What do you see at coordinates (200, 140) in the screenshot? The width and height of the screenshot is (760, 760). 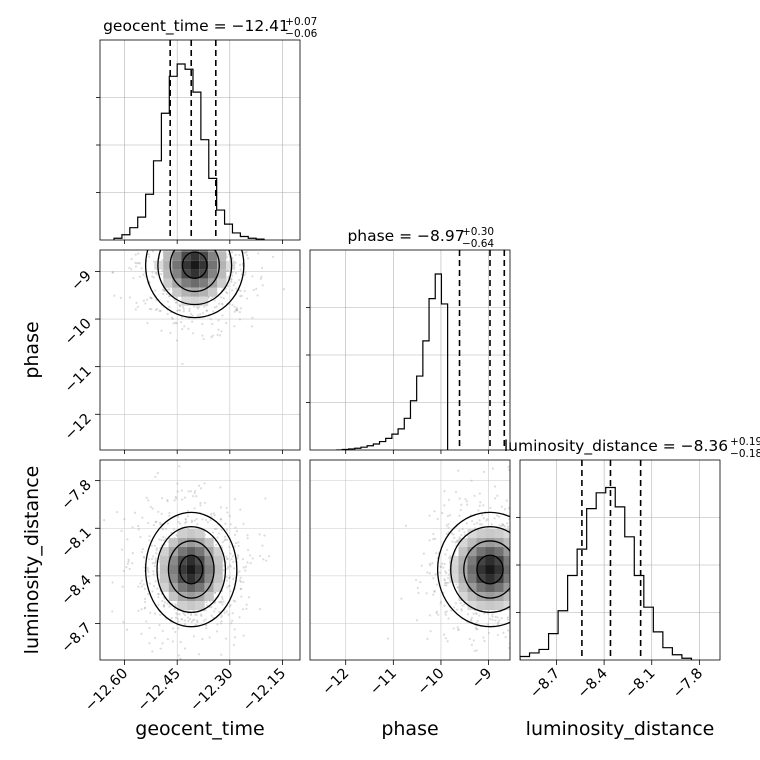 I see `hist-panel-geocent_time` at bounding box center [200, 140].